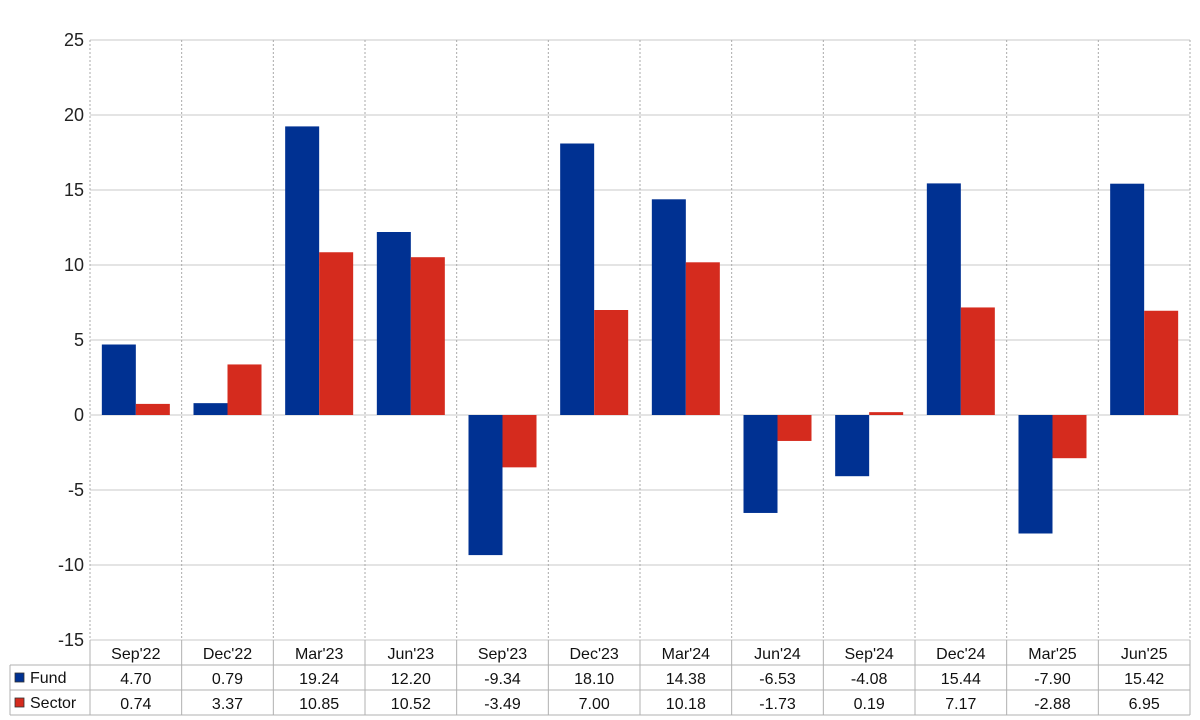 This screenshot has width=1200, height=720. I want to click on legend-label-fund: Fund, so click(48, 678).